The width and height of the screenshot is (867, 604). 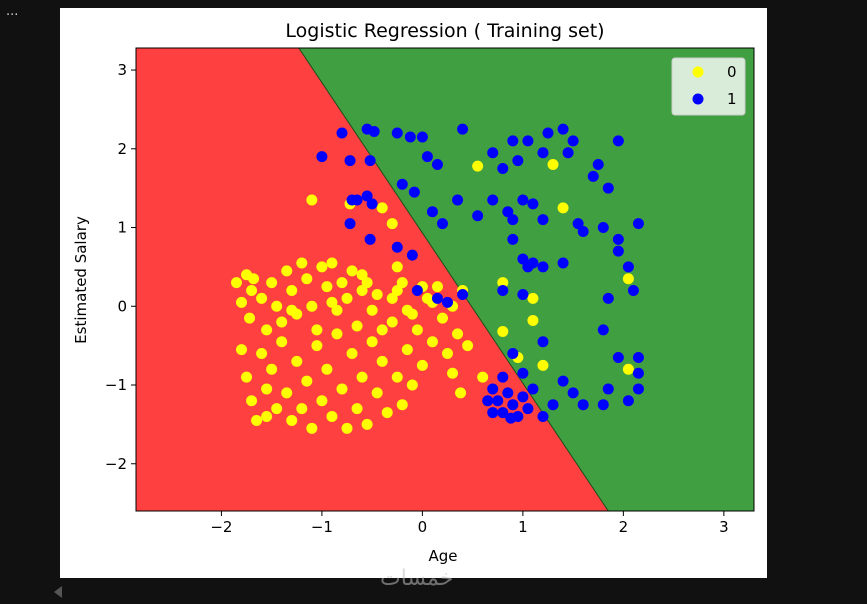 What do you see at coordinates (58, 592) in the screenshot?
I see `scroll-left-arrow-icon` at bounding box center [58, 592].